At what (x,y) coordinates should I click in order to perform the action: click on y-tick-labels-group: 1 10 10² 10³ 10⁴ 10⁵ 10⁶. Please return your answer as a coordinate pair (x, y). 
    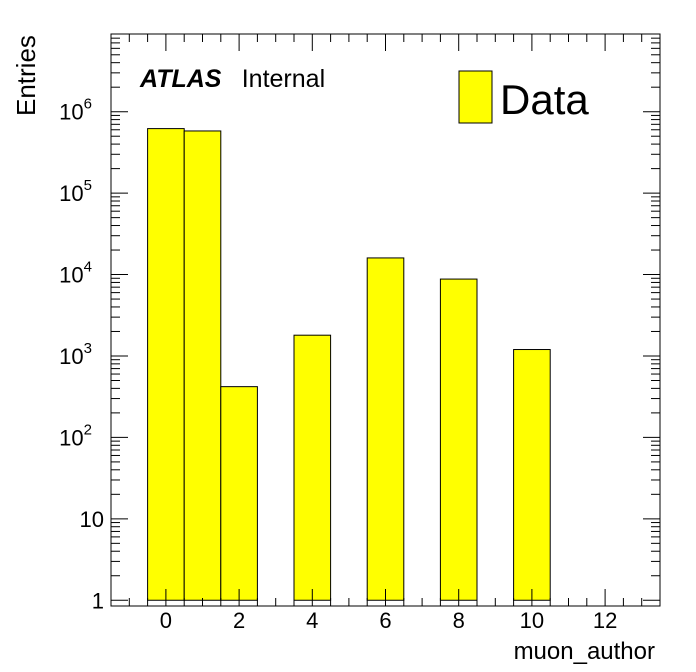
    Looking at the image, I should click on (81, 355).